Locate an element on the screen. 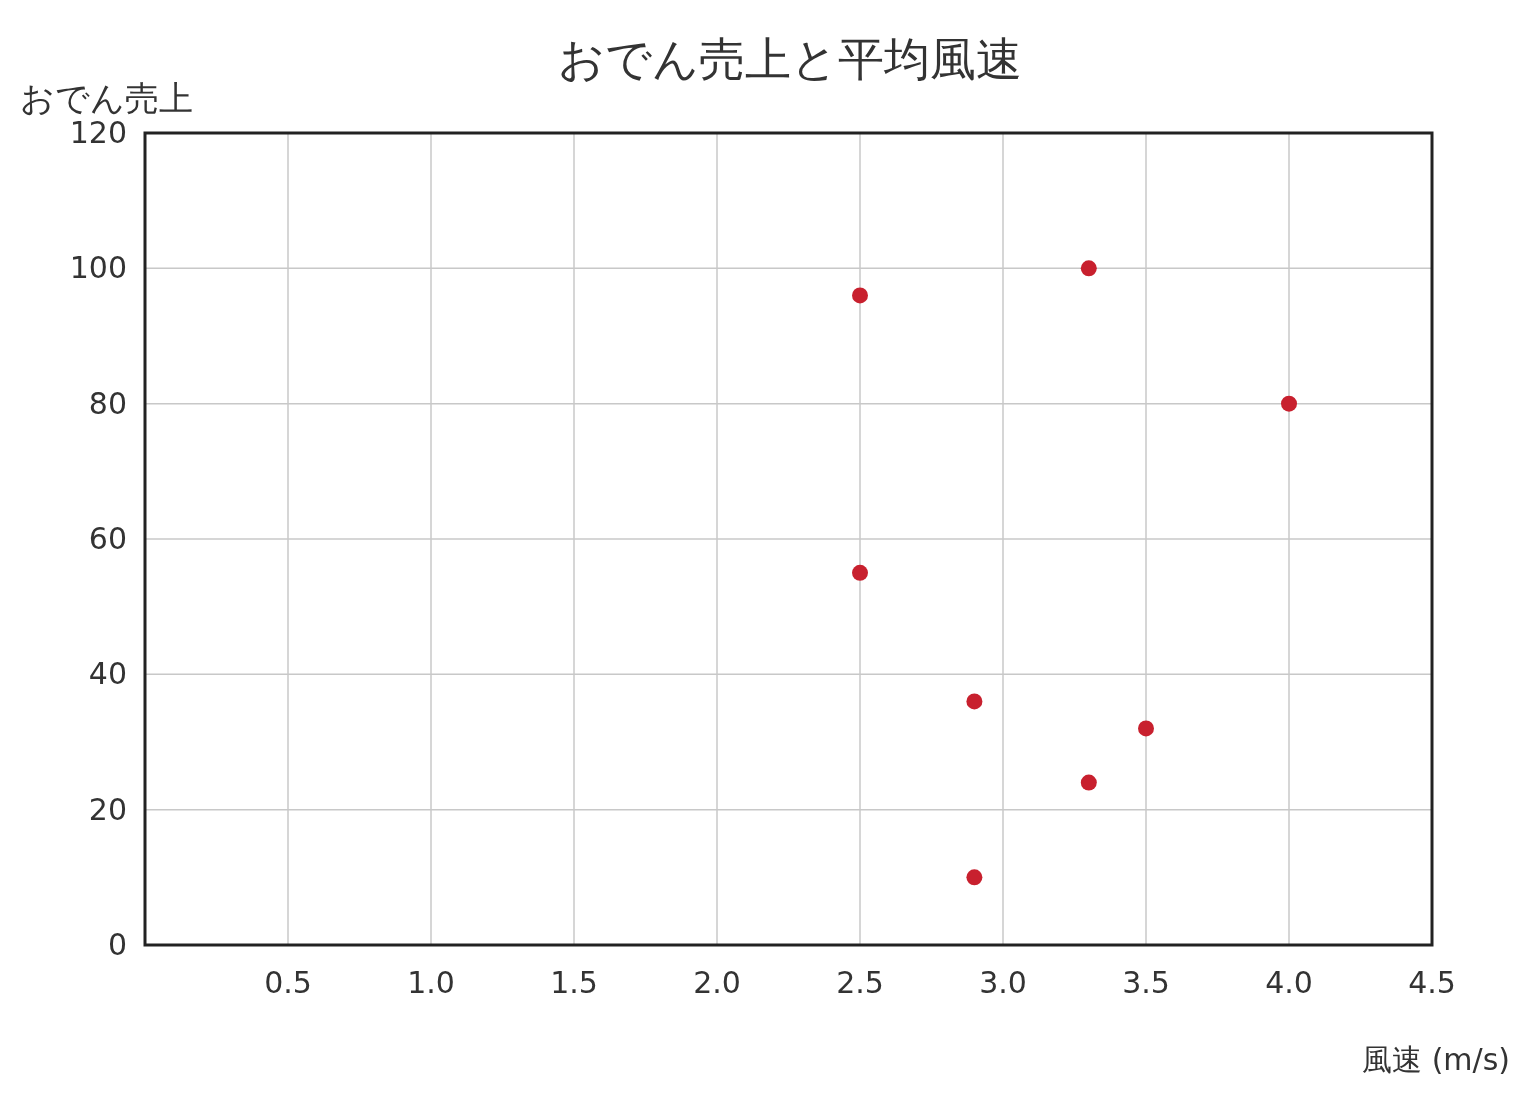  x-tick-label: 3.0 is located at coordinates (1003, 982).